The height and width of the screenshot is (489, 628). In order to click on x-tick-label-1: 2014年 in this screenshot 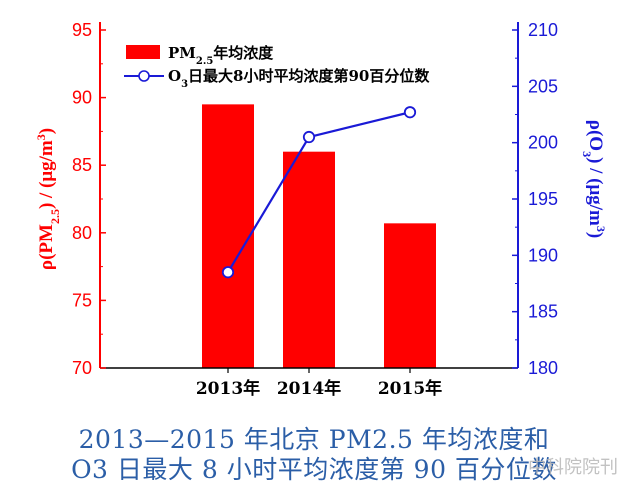, I will do `click(309, 388)`.